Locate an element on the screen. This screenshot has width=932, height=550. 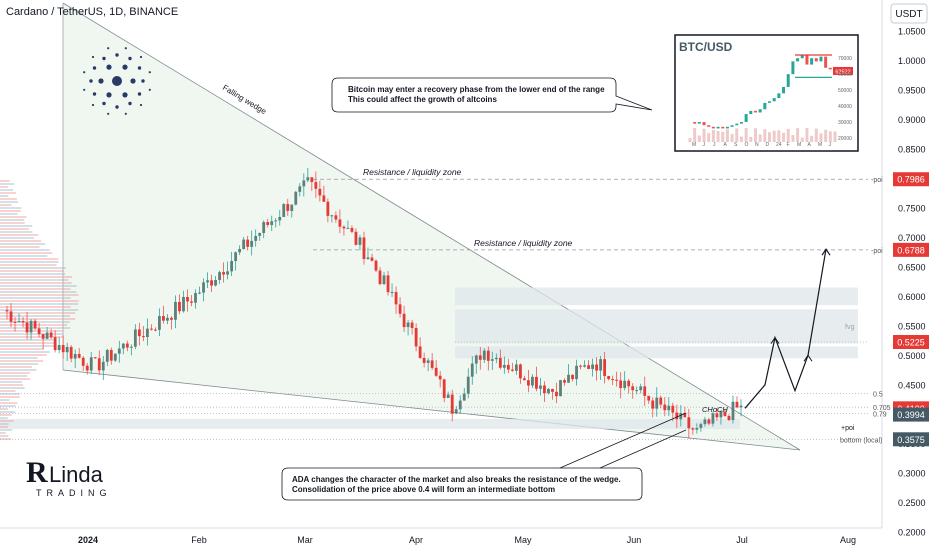
time-axis-ticks: 2024 Feb Mar Apr May Jun Jul Aug is located at coordinates (467, 540).